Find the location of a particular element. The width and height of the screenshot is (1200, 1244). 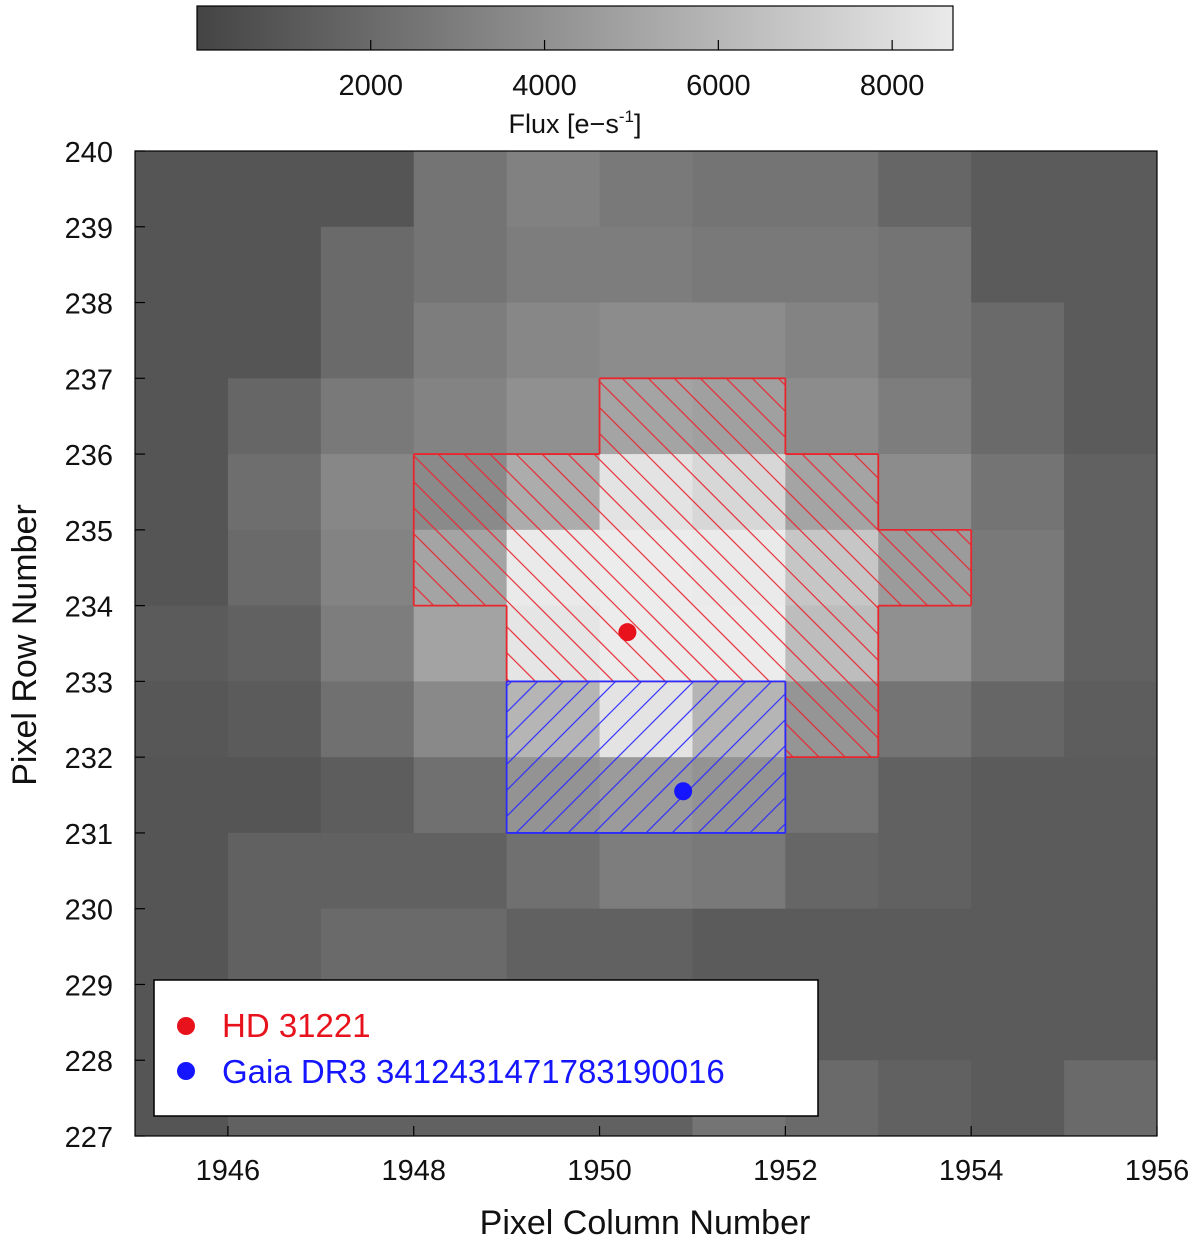

y-tick-label: 230 is located at coordinates (89, 911).